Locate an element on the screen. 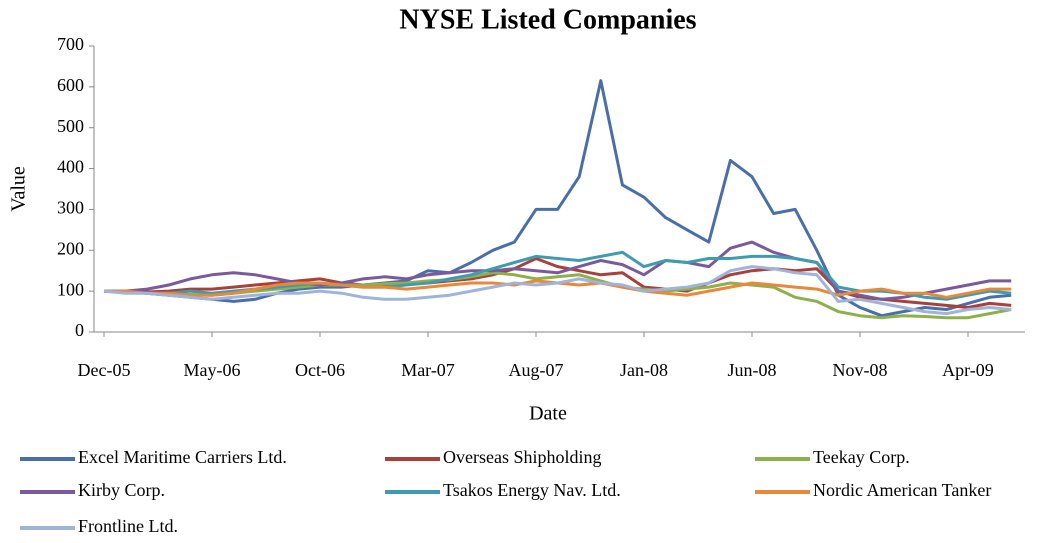  x-tick-label: Oct-06 is located at coordinates (320, 370).